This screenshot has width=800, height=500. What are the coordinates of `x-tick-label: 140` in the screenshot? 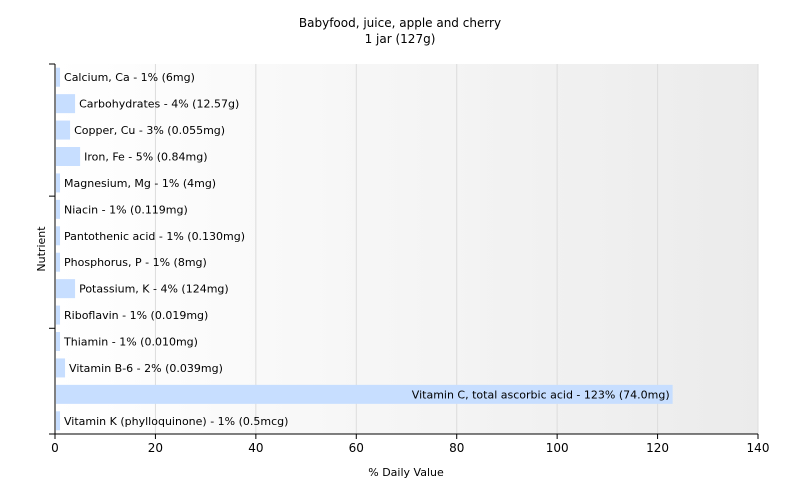 It's located at (758, 448).